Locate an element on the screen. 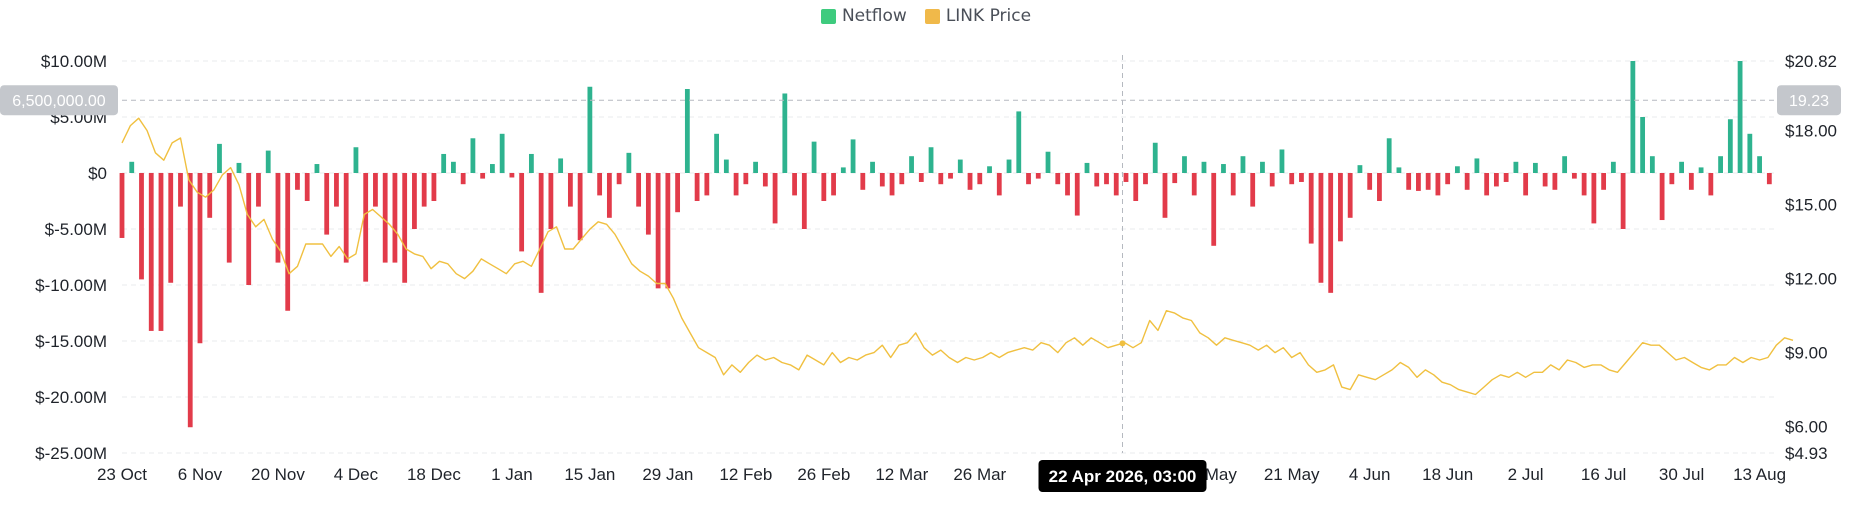 This screenshot has height=525, width=1852. netflow-swatch-icon is located at coordinates (828, 16).